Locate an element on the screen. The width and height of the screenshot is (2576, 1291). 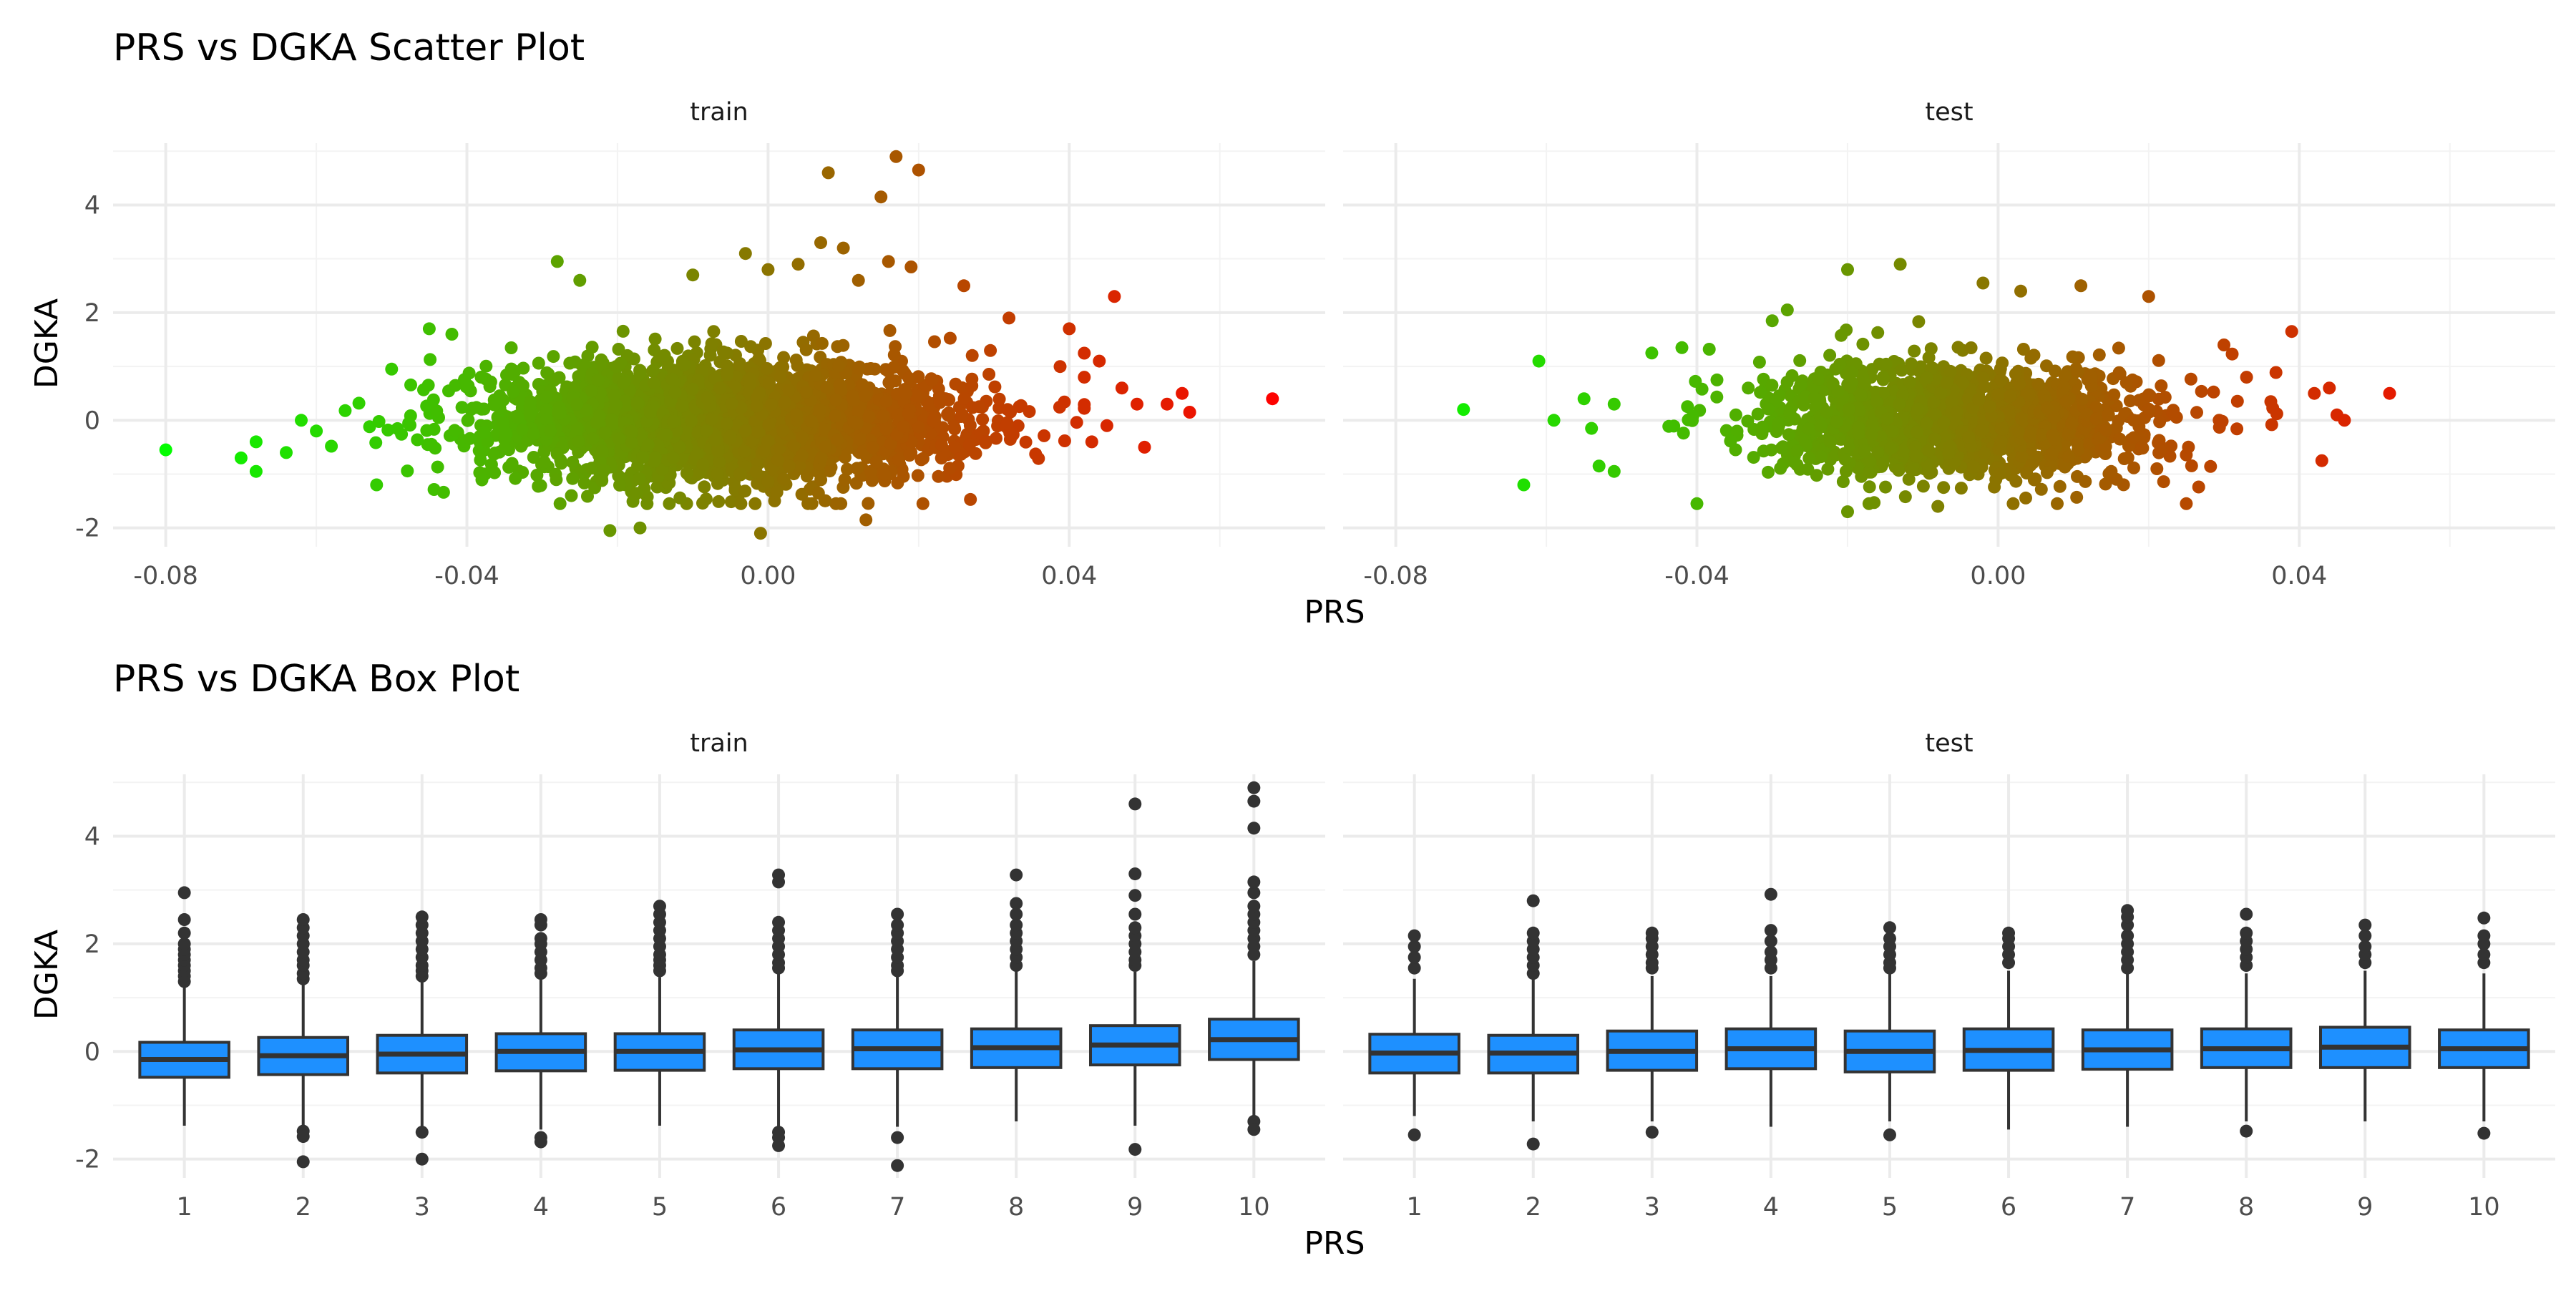
x-tick-label: 2 is located at coordinates (303, 1207).